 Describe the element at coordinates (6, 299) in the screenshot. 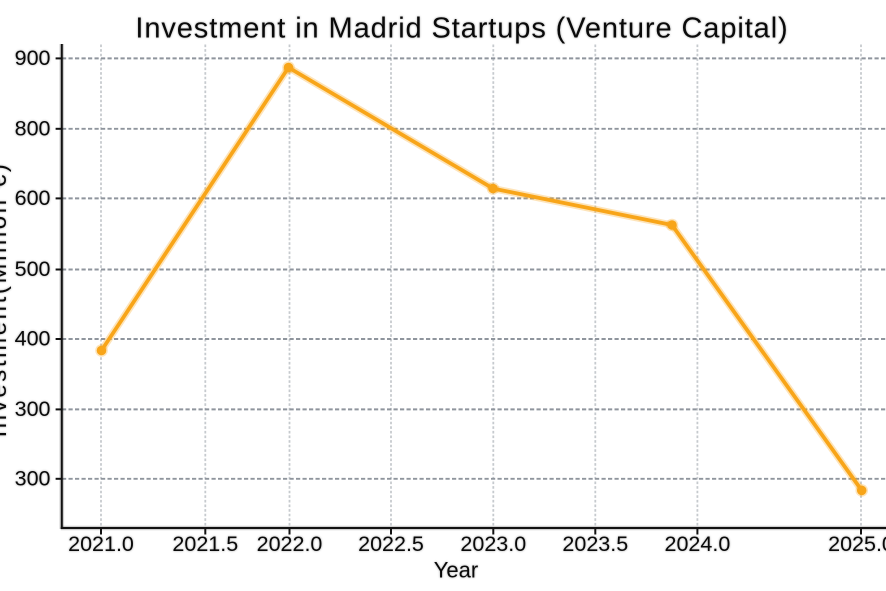

I see `svg-text: Investment(Million €)` at that location.